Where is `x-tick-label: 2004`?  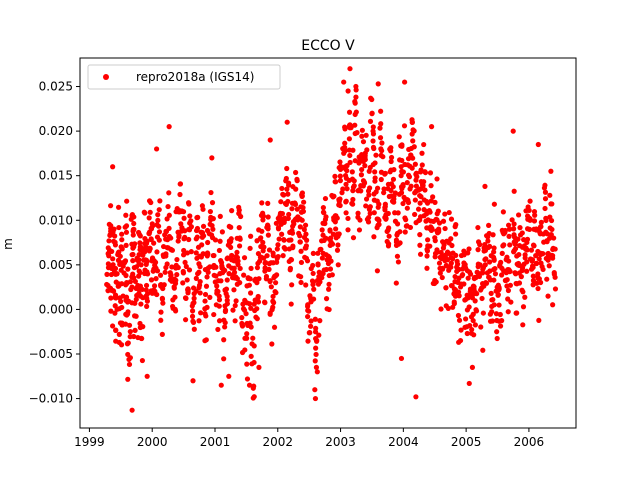
x-tick-label: 2004 is located at coordinates (403, 442).